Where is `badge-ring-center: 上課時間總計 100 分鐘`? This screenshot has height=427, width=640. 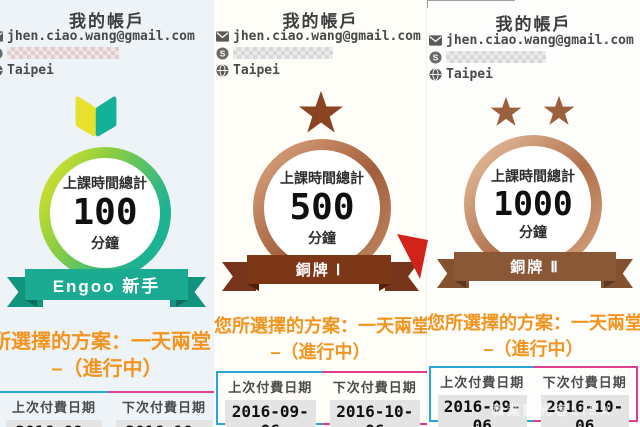 badge-ring-center: 上課時間總計 100 分鐘 is located at coordinates (105, 213).